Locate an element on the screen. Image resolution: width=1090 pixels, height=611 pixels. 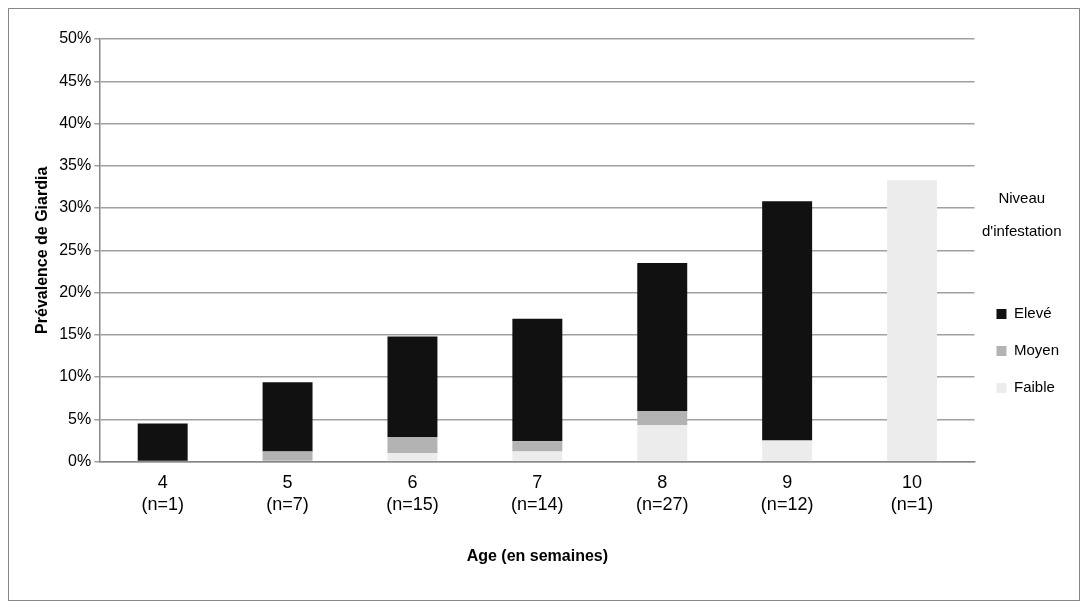
x-tick-label: 6 (n=15) is located at coordinates (412, 493).